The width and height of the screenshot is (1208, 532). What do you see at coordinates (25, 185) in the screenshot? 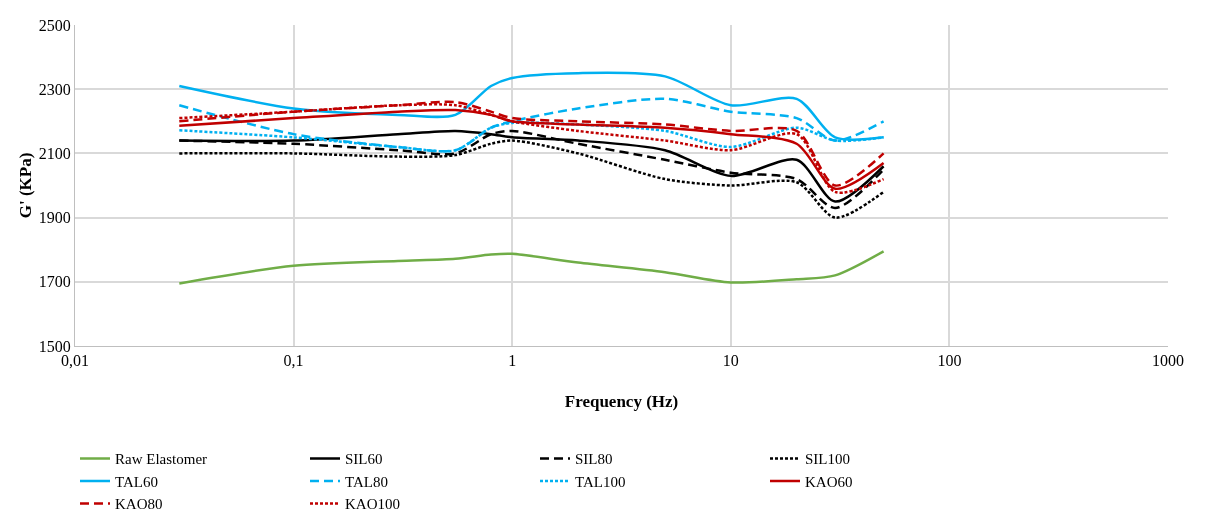
I see `y-axis-title: G' (KPa)` at bounding box center [25, 185].